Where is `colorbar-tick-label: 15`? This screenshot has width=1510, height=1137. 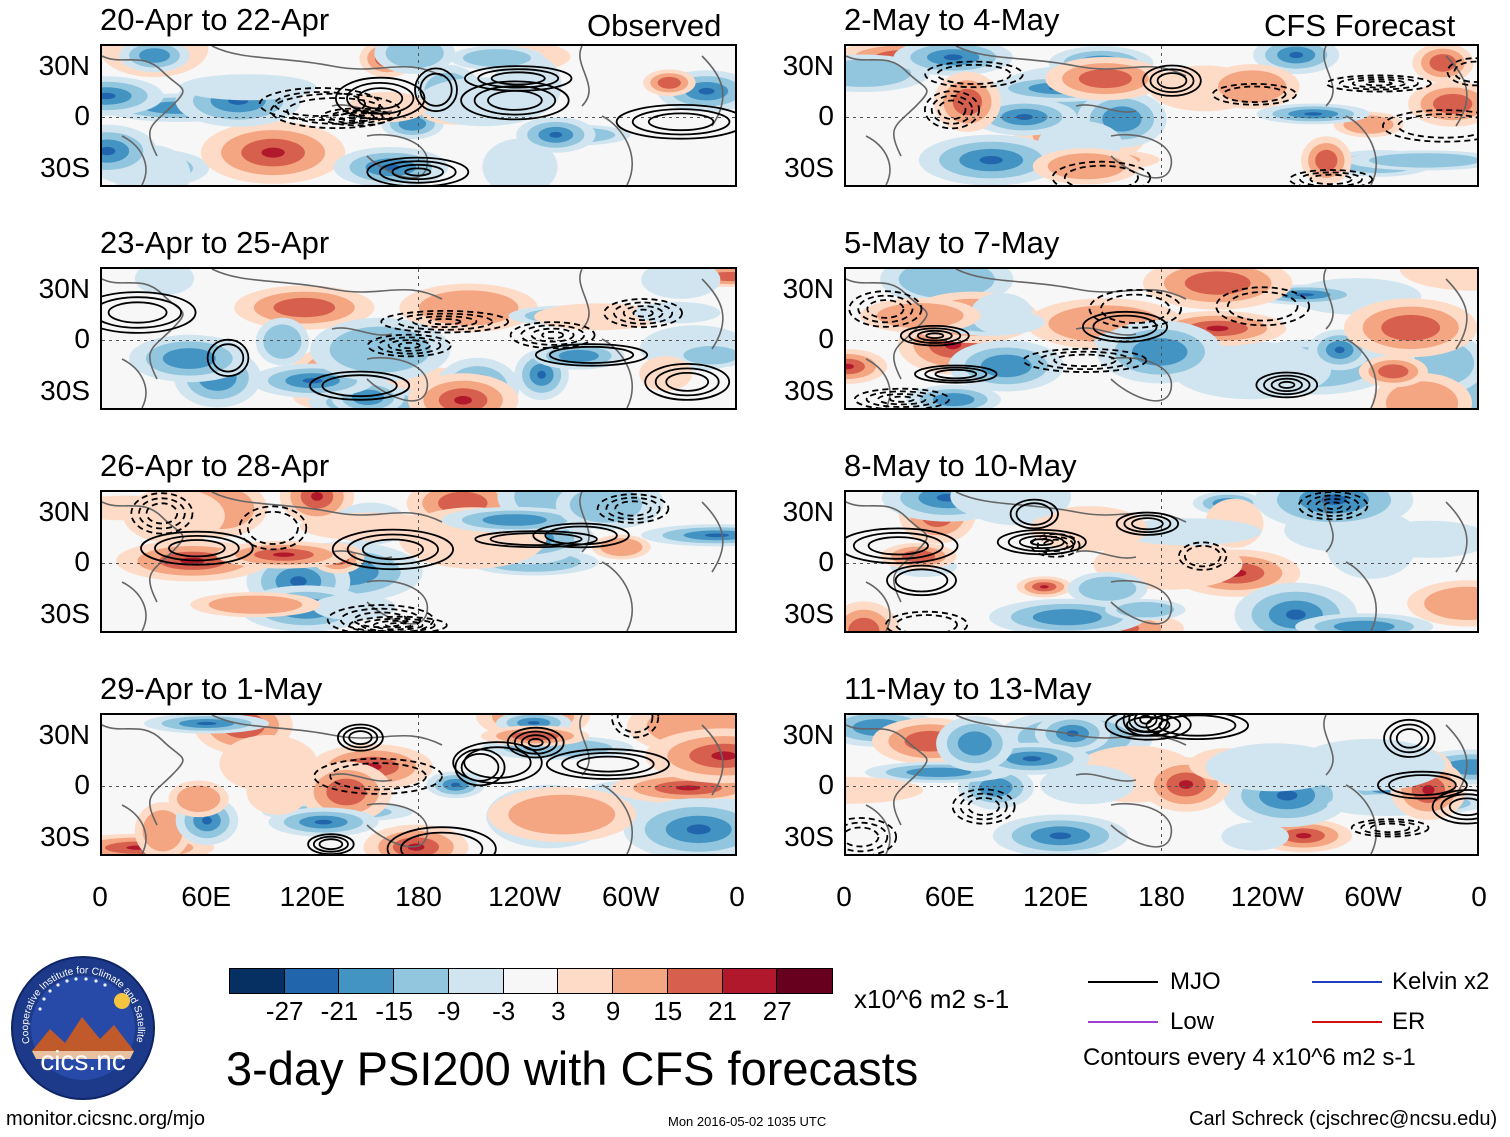 colorbar-tick-label: 15 is located at coordinates (668, 1011).